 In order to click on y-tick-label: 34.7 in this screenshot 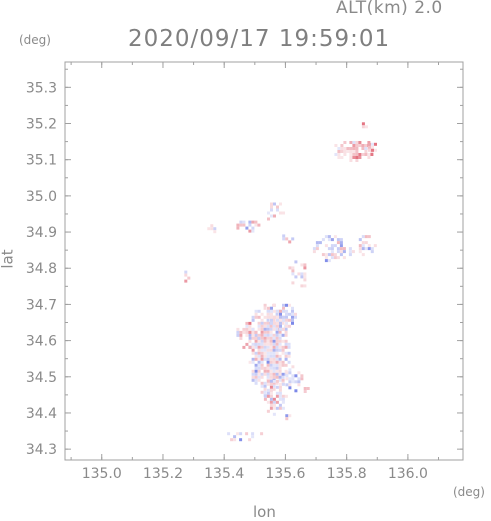, I will do `click(41, 305)`.